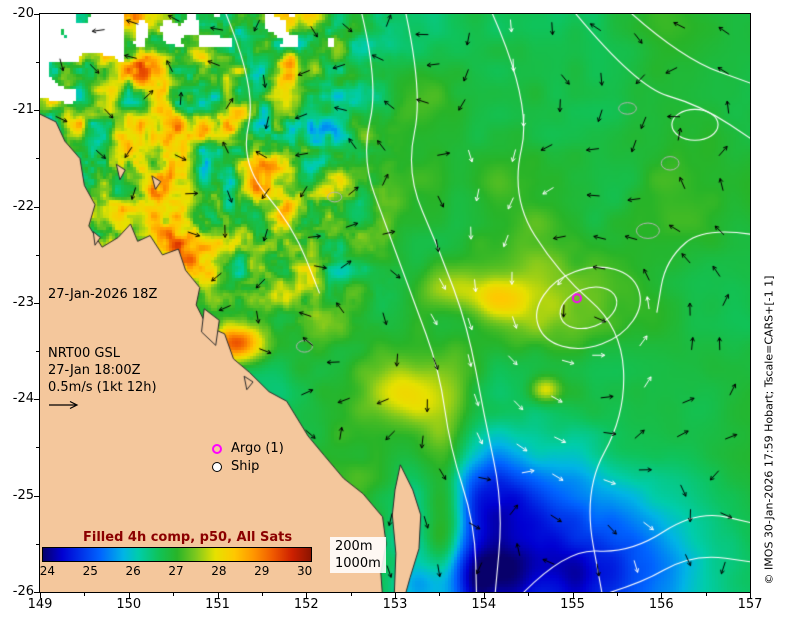  Describe the element at coordinates (40, 604) in the screenshot. I see `x-tick-label: 149` at that location.